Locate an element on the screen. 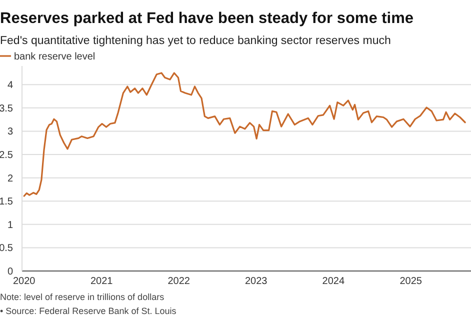  chart-subtitle: Fed's quantitative tightening has yet to reduce banking sector reserves much is located at coordinates (195, 41).